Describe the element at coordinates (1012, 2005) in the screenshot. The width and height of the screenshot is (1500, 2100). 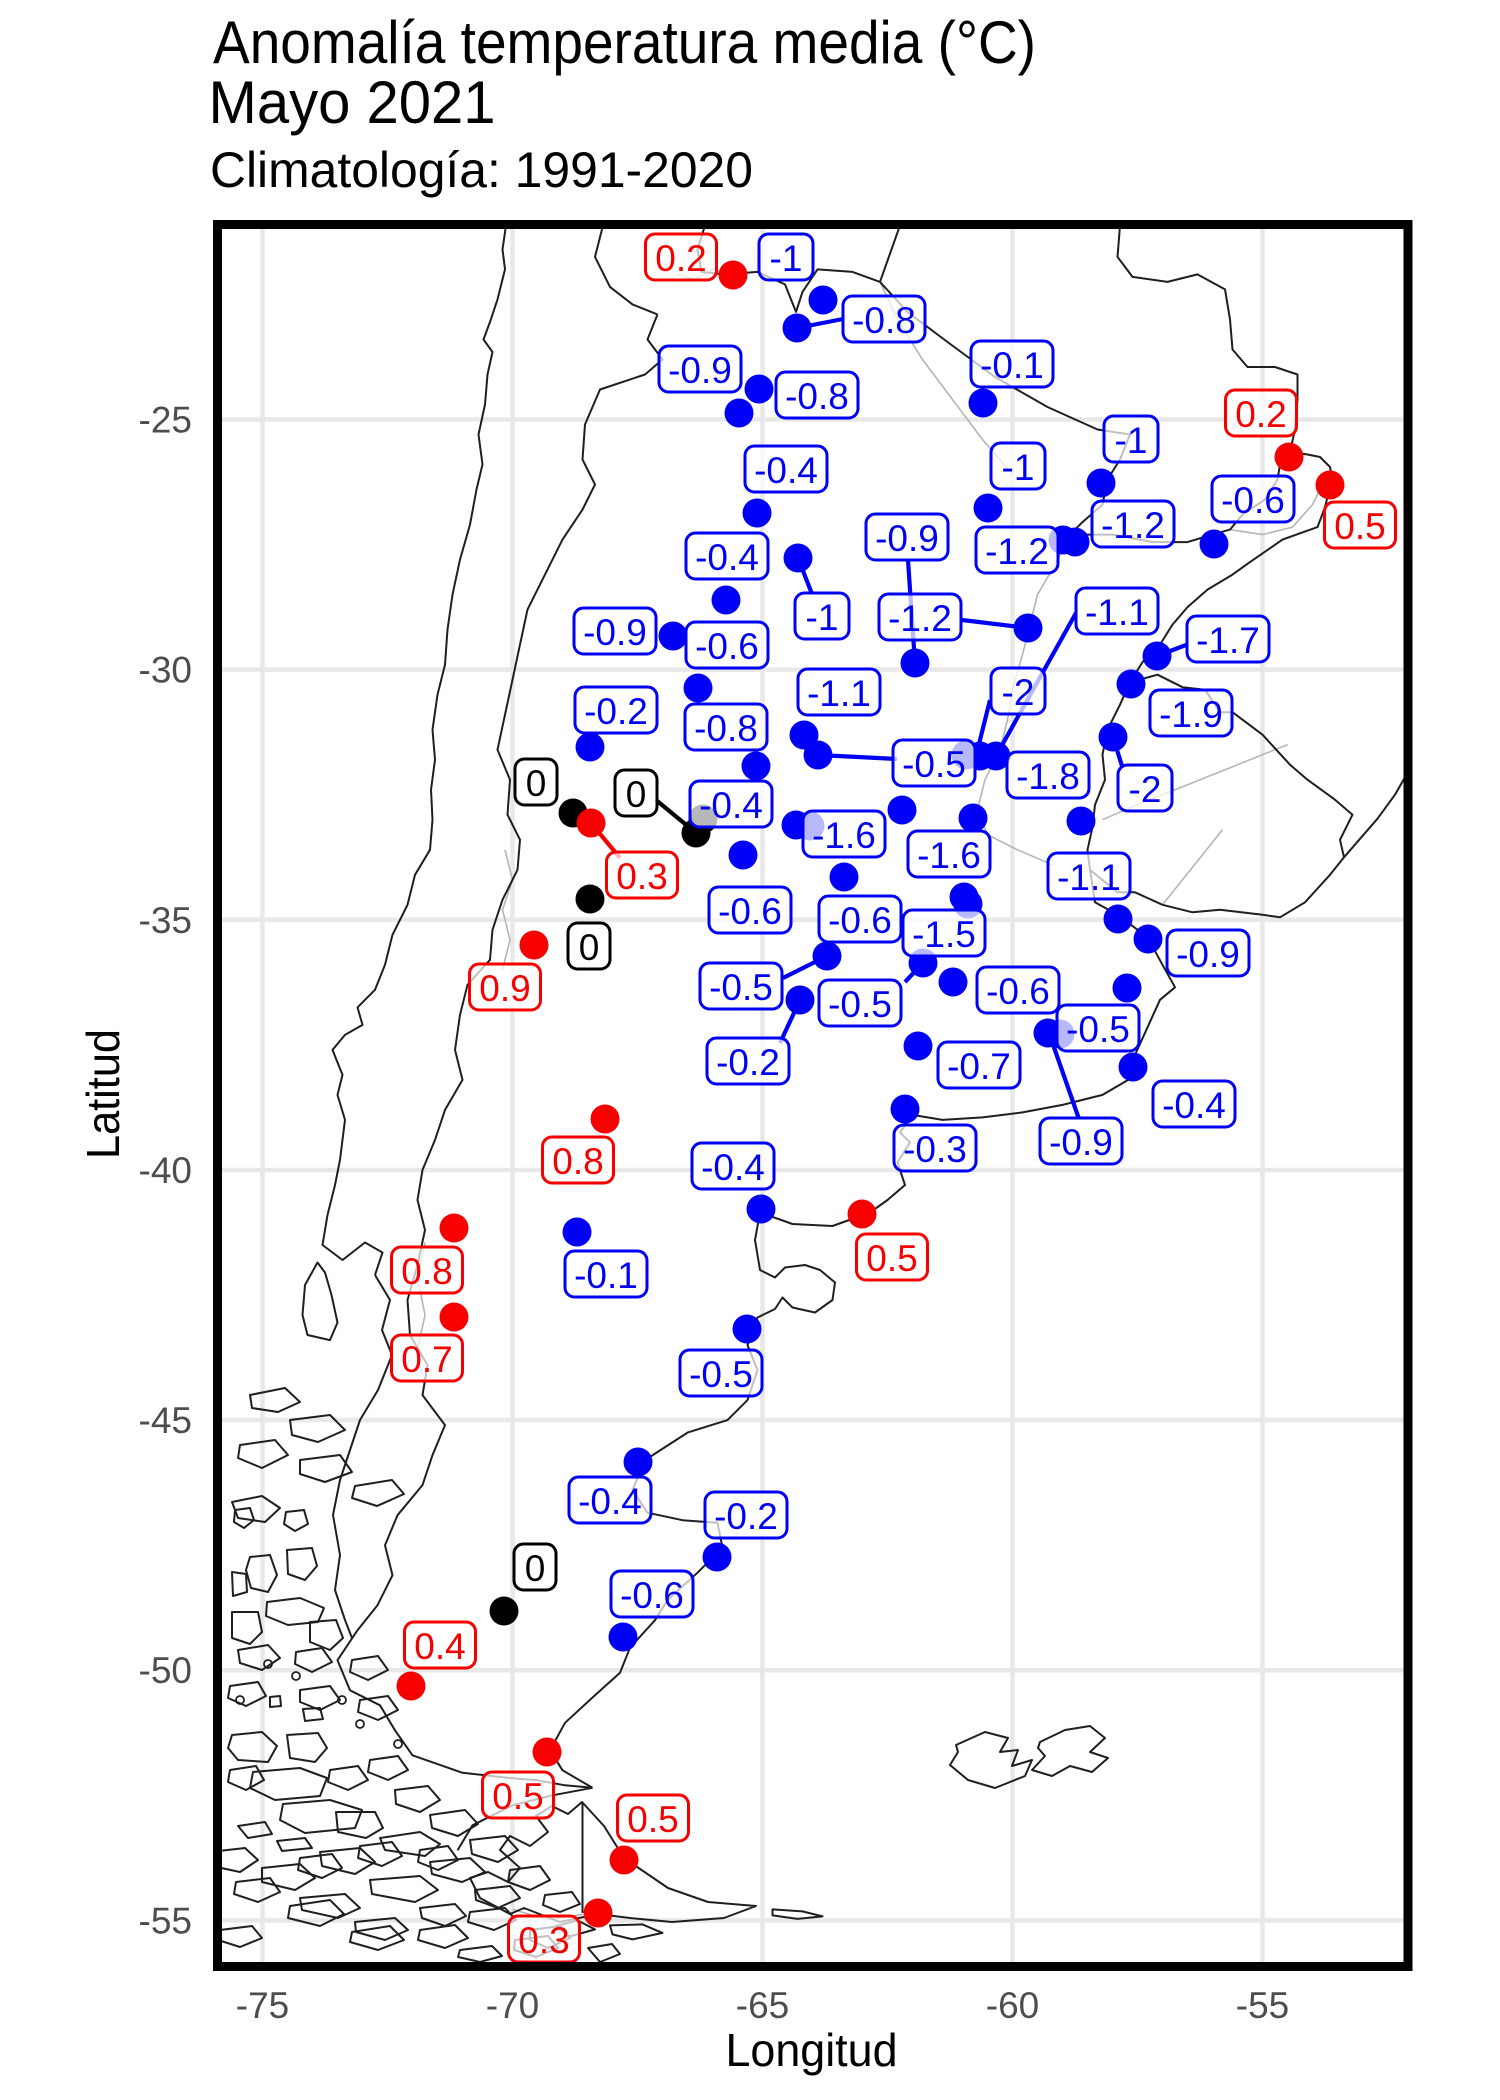
I see `svg-text: -60` at that location.